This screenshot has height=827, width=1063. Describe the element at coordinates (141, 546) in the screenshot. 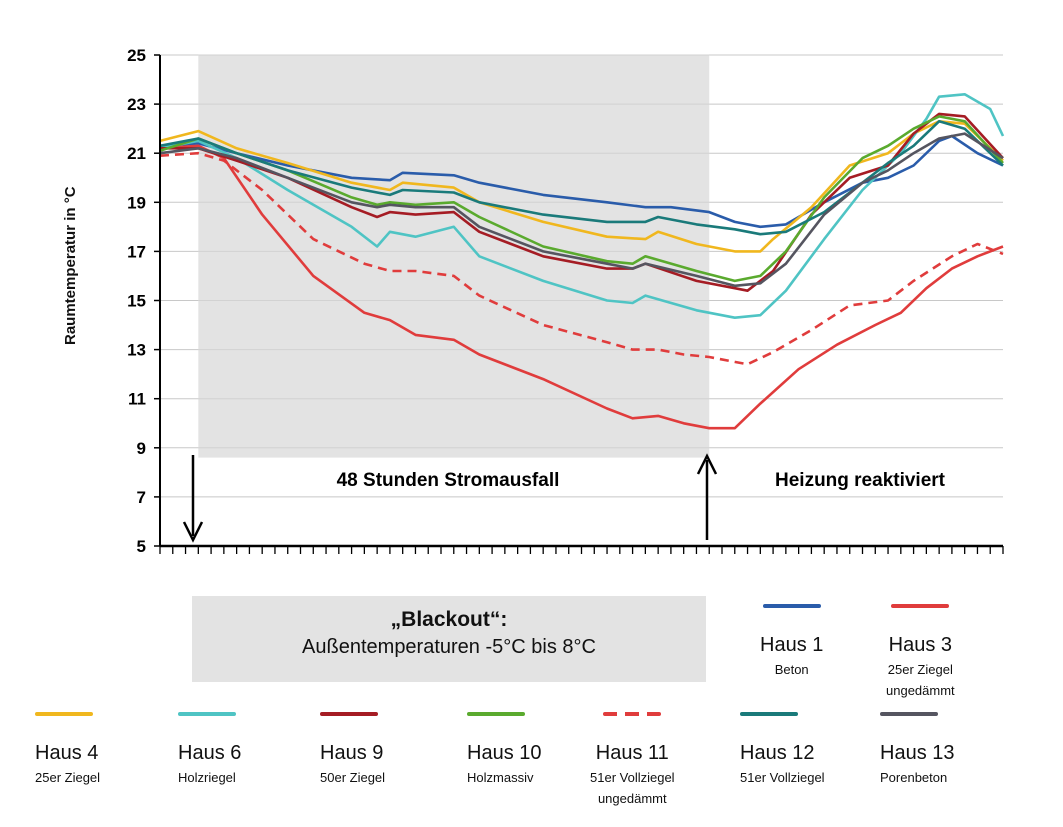

I see `y-tick-label: 5` at that location.